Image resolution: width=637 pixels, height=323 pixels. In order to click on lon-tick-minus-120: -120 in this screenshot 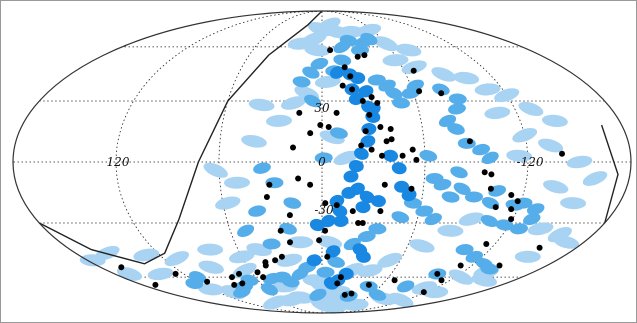, I will do `click(530, 162)`.